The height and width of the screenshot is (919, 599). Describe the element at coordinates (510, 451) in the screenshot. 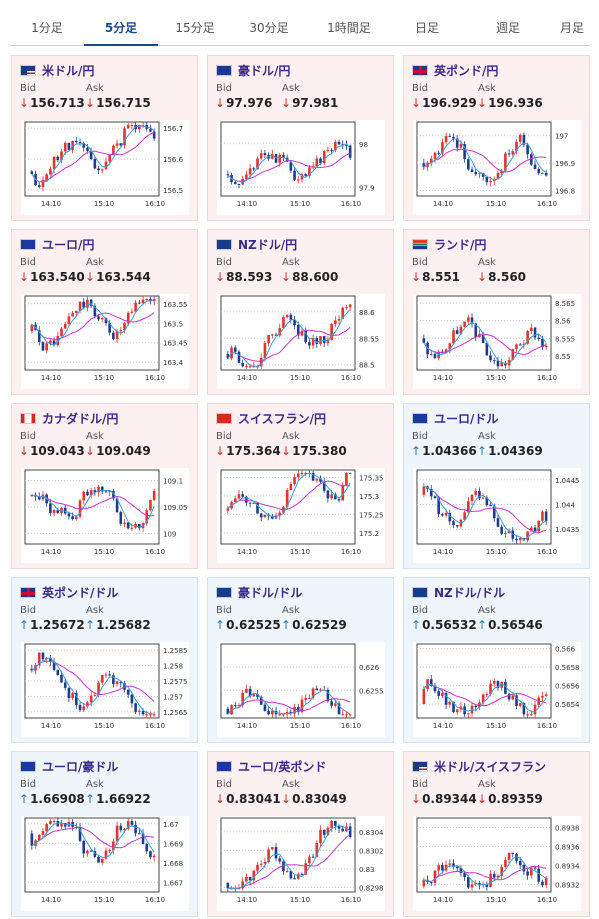

I see `ask-value: ↑1.04369` at that location.